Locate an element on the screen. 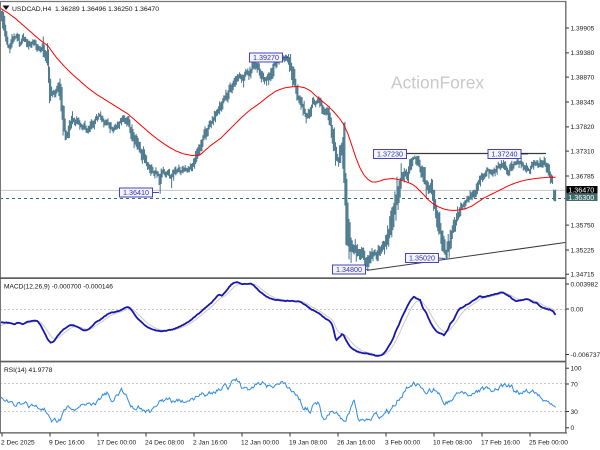 The height and width of the screenshot is (450, 600). svg-text: 0 is located at coordinates (573, 428).